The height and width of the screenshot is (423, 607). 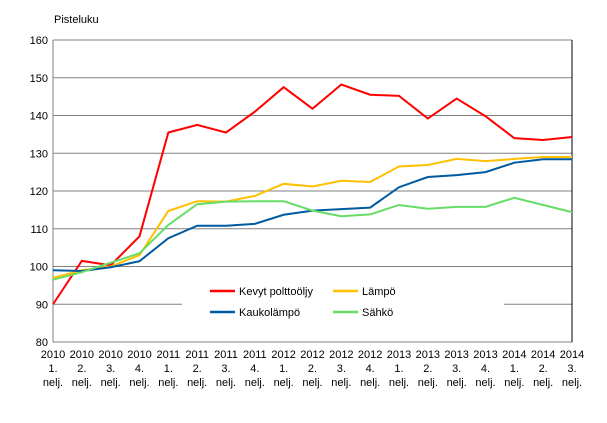 I want to click on y-axis-label: Pisteluku, so click(x=76, y=20).